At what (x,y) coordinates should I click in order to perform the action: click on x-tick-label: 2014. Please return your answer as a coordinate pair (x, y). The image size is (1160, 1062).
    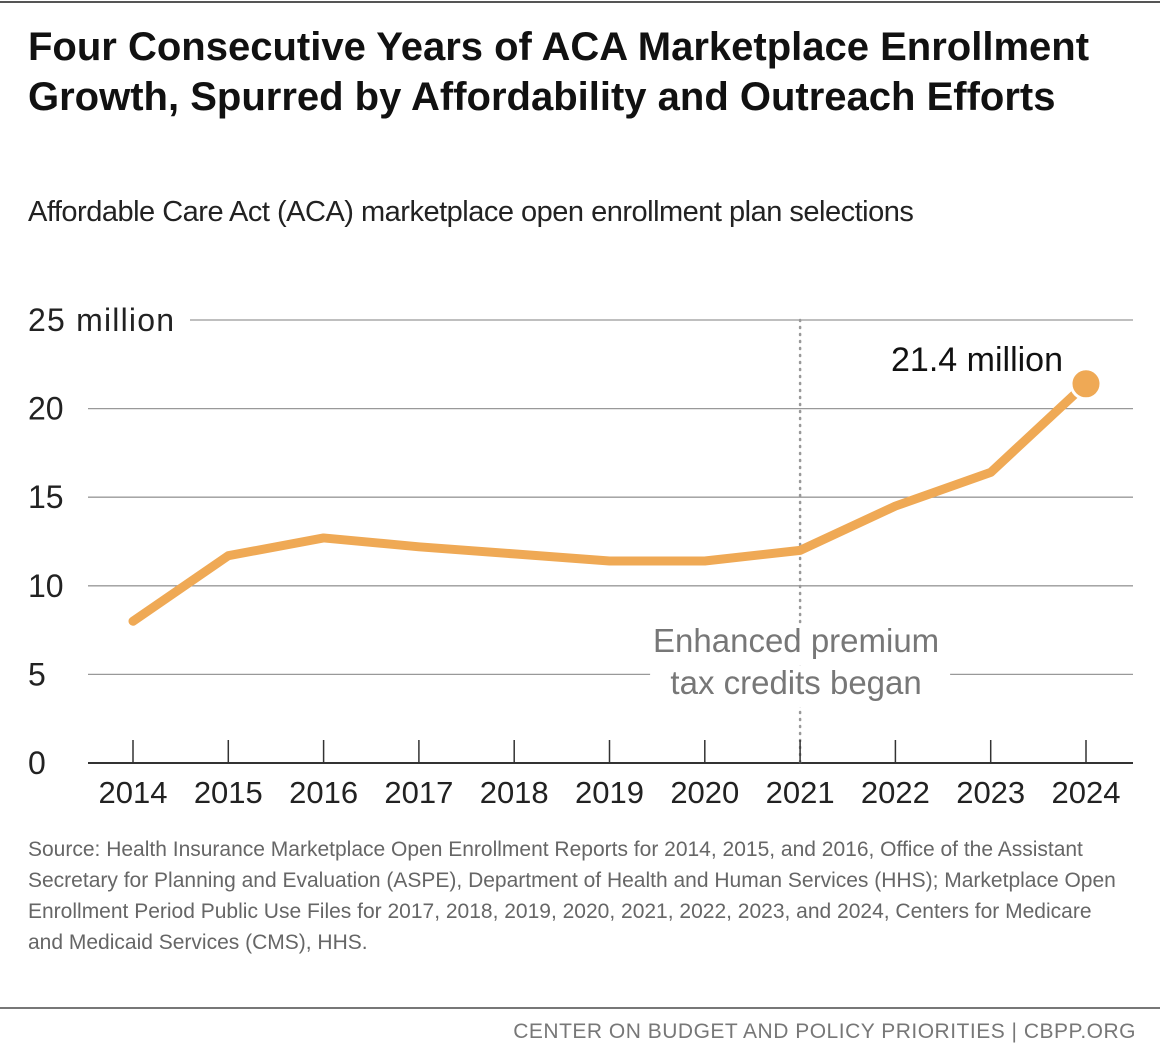
    Looking at the image, I should click on (133, 792).